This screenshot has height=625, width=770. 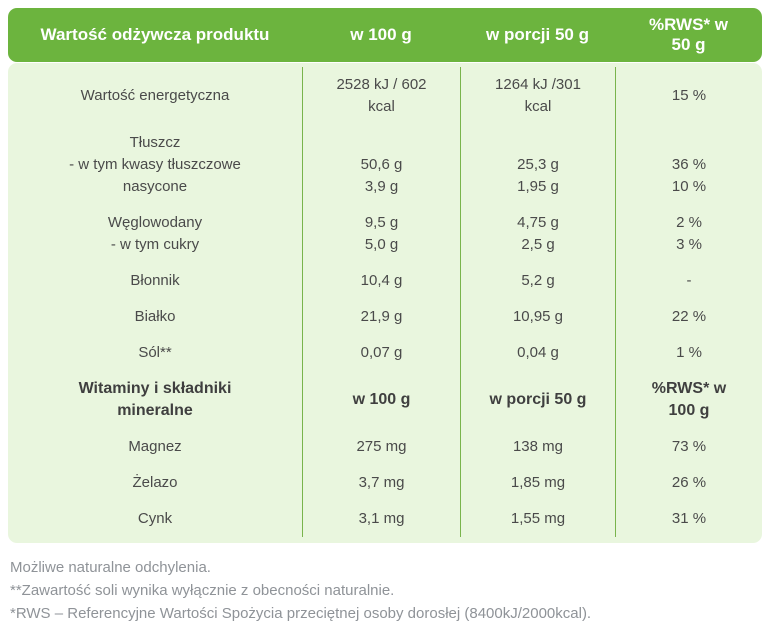 I want to click on value-rws-percent: 31 %, so click(x=688, y=519).